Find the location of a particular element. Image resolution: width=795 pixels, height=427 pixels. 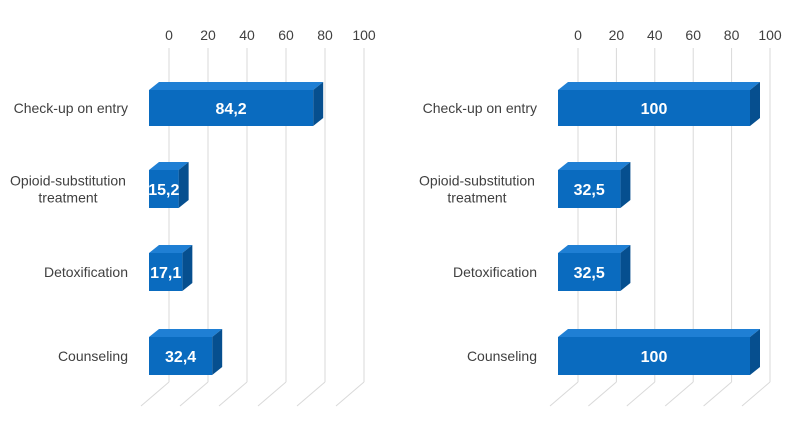

value-label: 17,1 is located at coordinates (165, 273).